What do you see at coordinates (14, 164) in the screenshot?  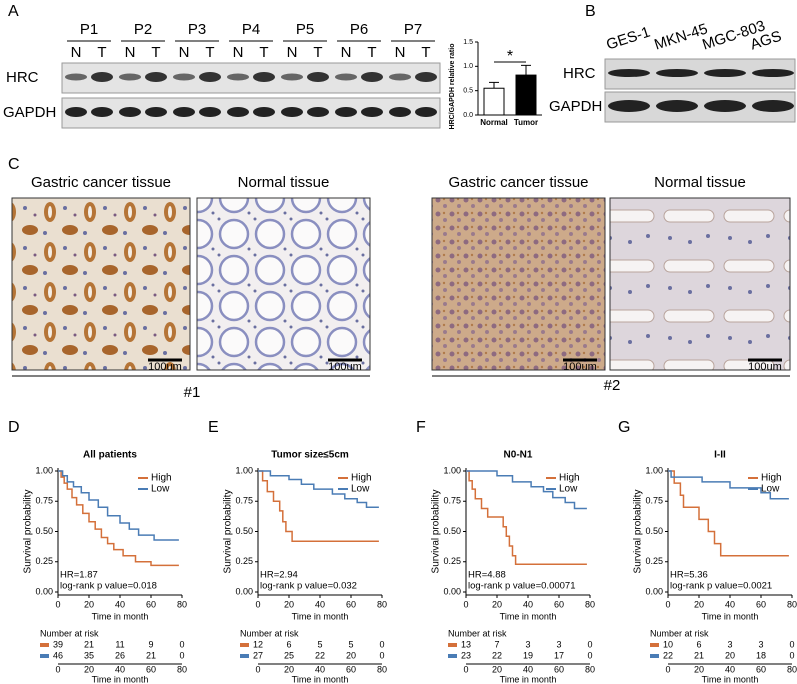 I see `panel-label: C` at bounding box center [14, 164].